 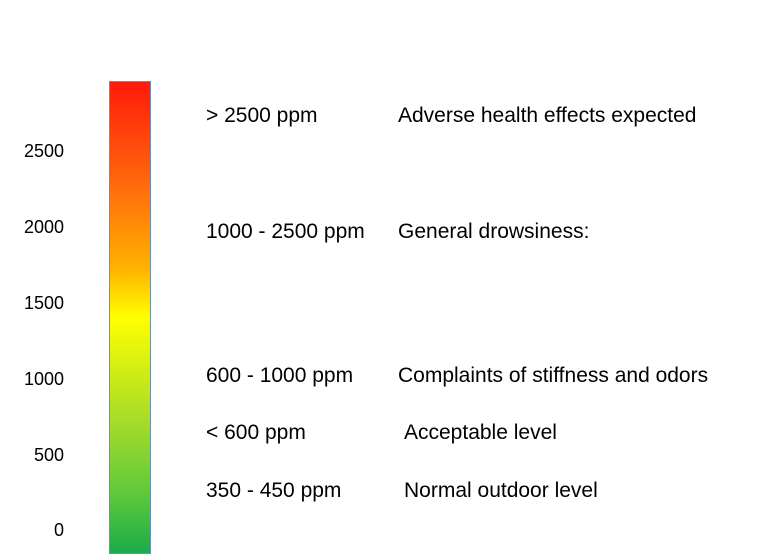 I want to click on level-range-complaints: 600 - 1000 ppm, so click(x=280, y=375).